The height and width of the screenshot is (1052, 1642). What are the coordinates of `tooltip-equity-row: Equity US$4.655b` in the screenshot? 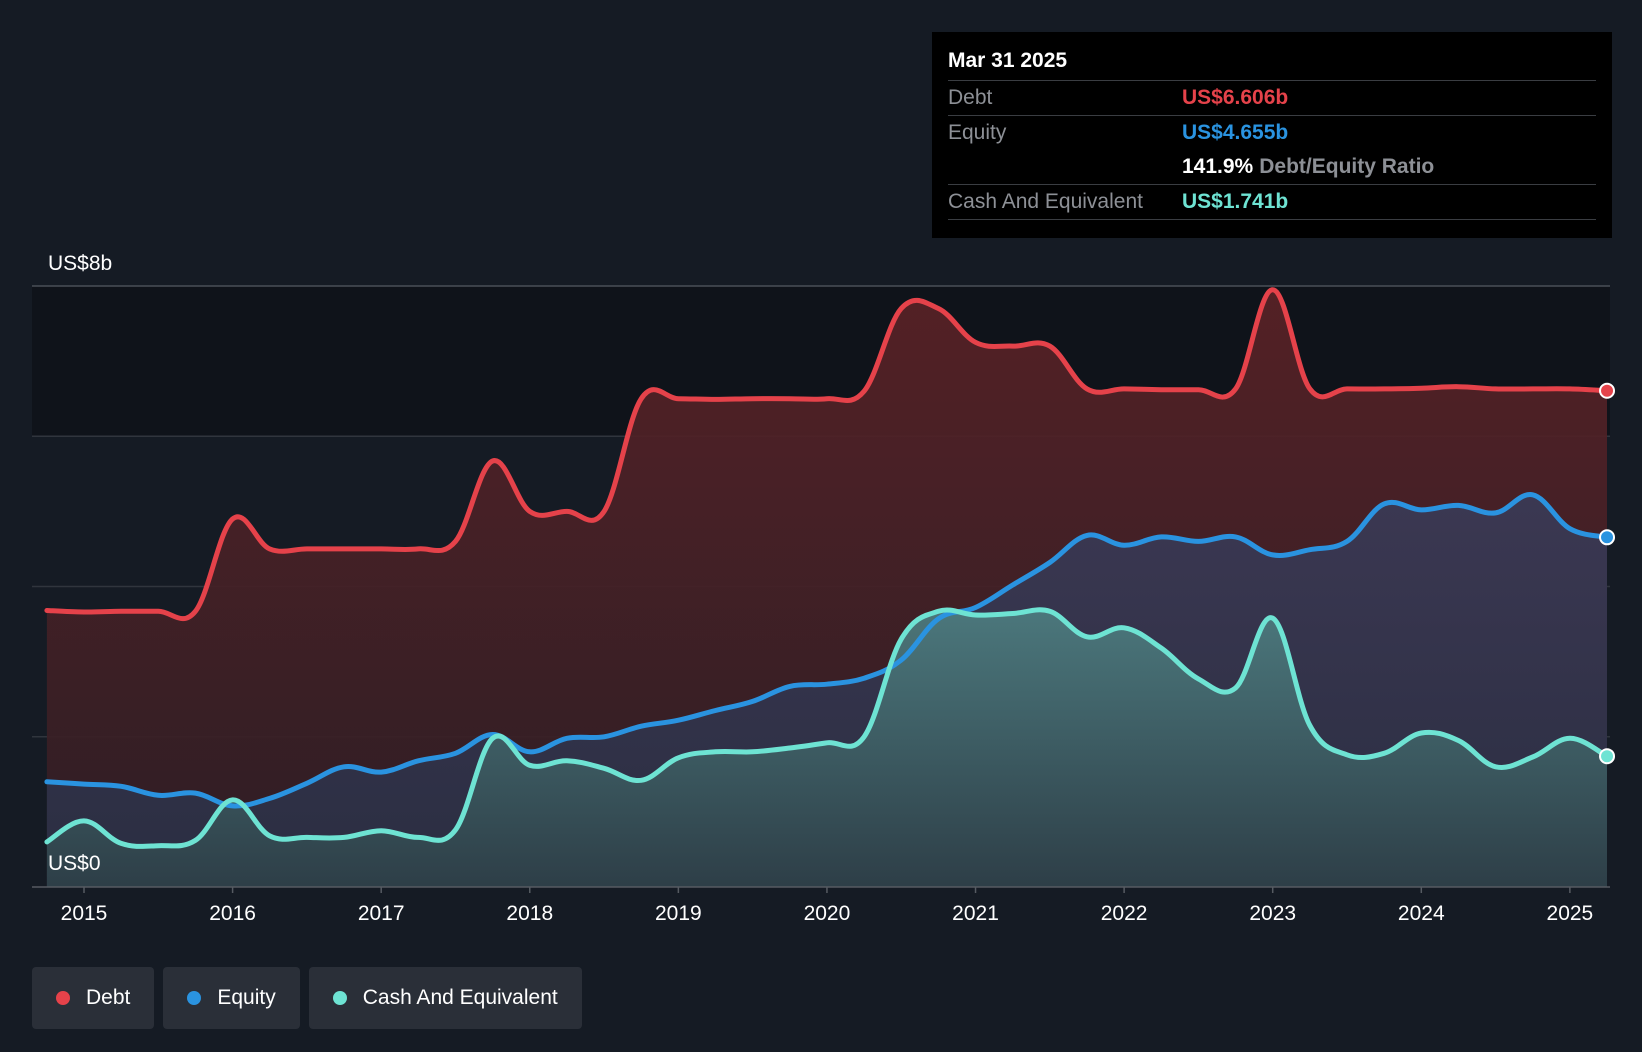 It's located at (1272, 132).